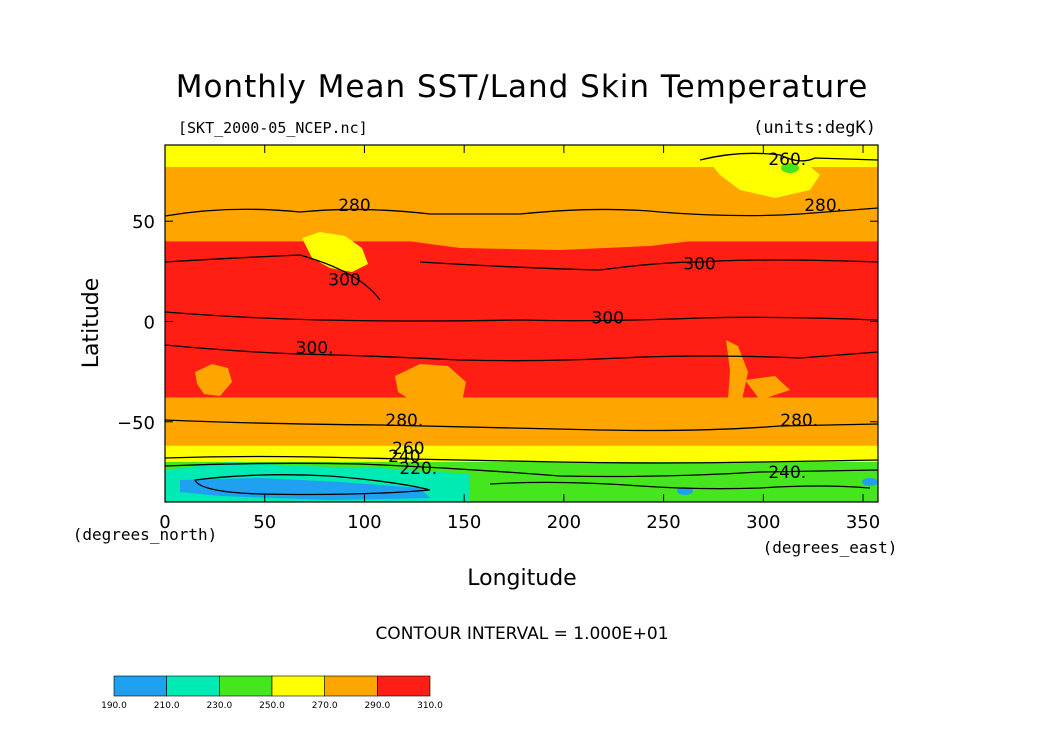  I want to click on x-units-label: (degrees_east), so click(830, 547).